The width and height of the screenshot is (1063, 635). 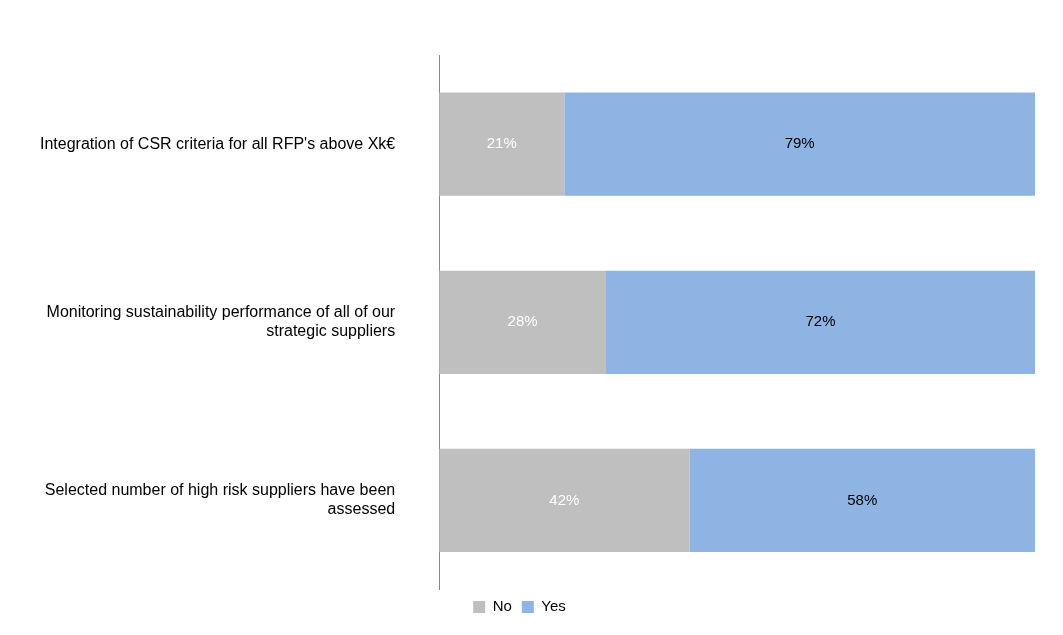 What do you see at coordinates (553, 606) in the screenshot?
I see `legend-label: Yes` at bounding box center [553, 606].